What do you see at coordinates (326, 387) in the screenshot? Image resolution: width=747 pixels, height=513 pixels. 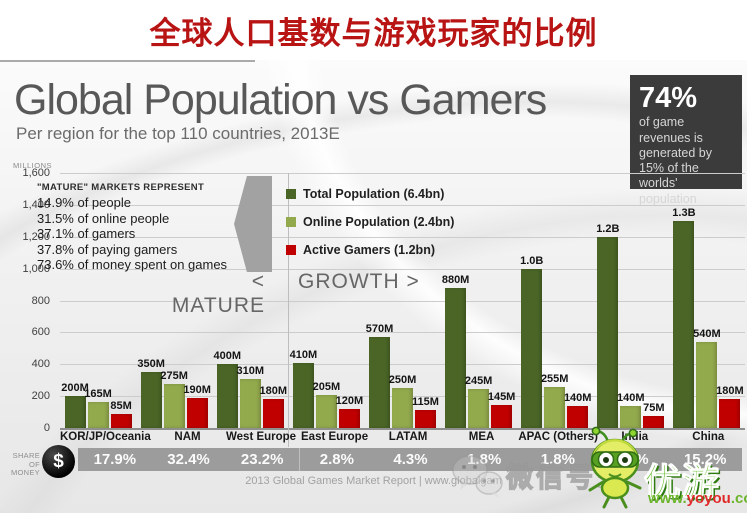 I see `bar-value-label: 205M` at bounding box center [326, 387].